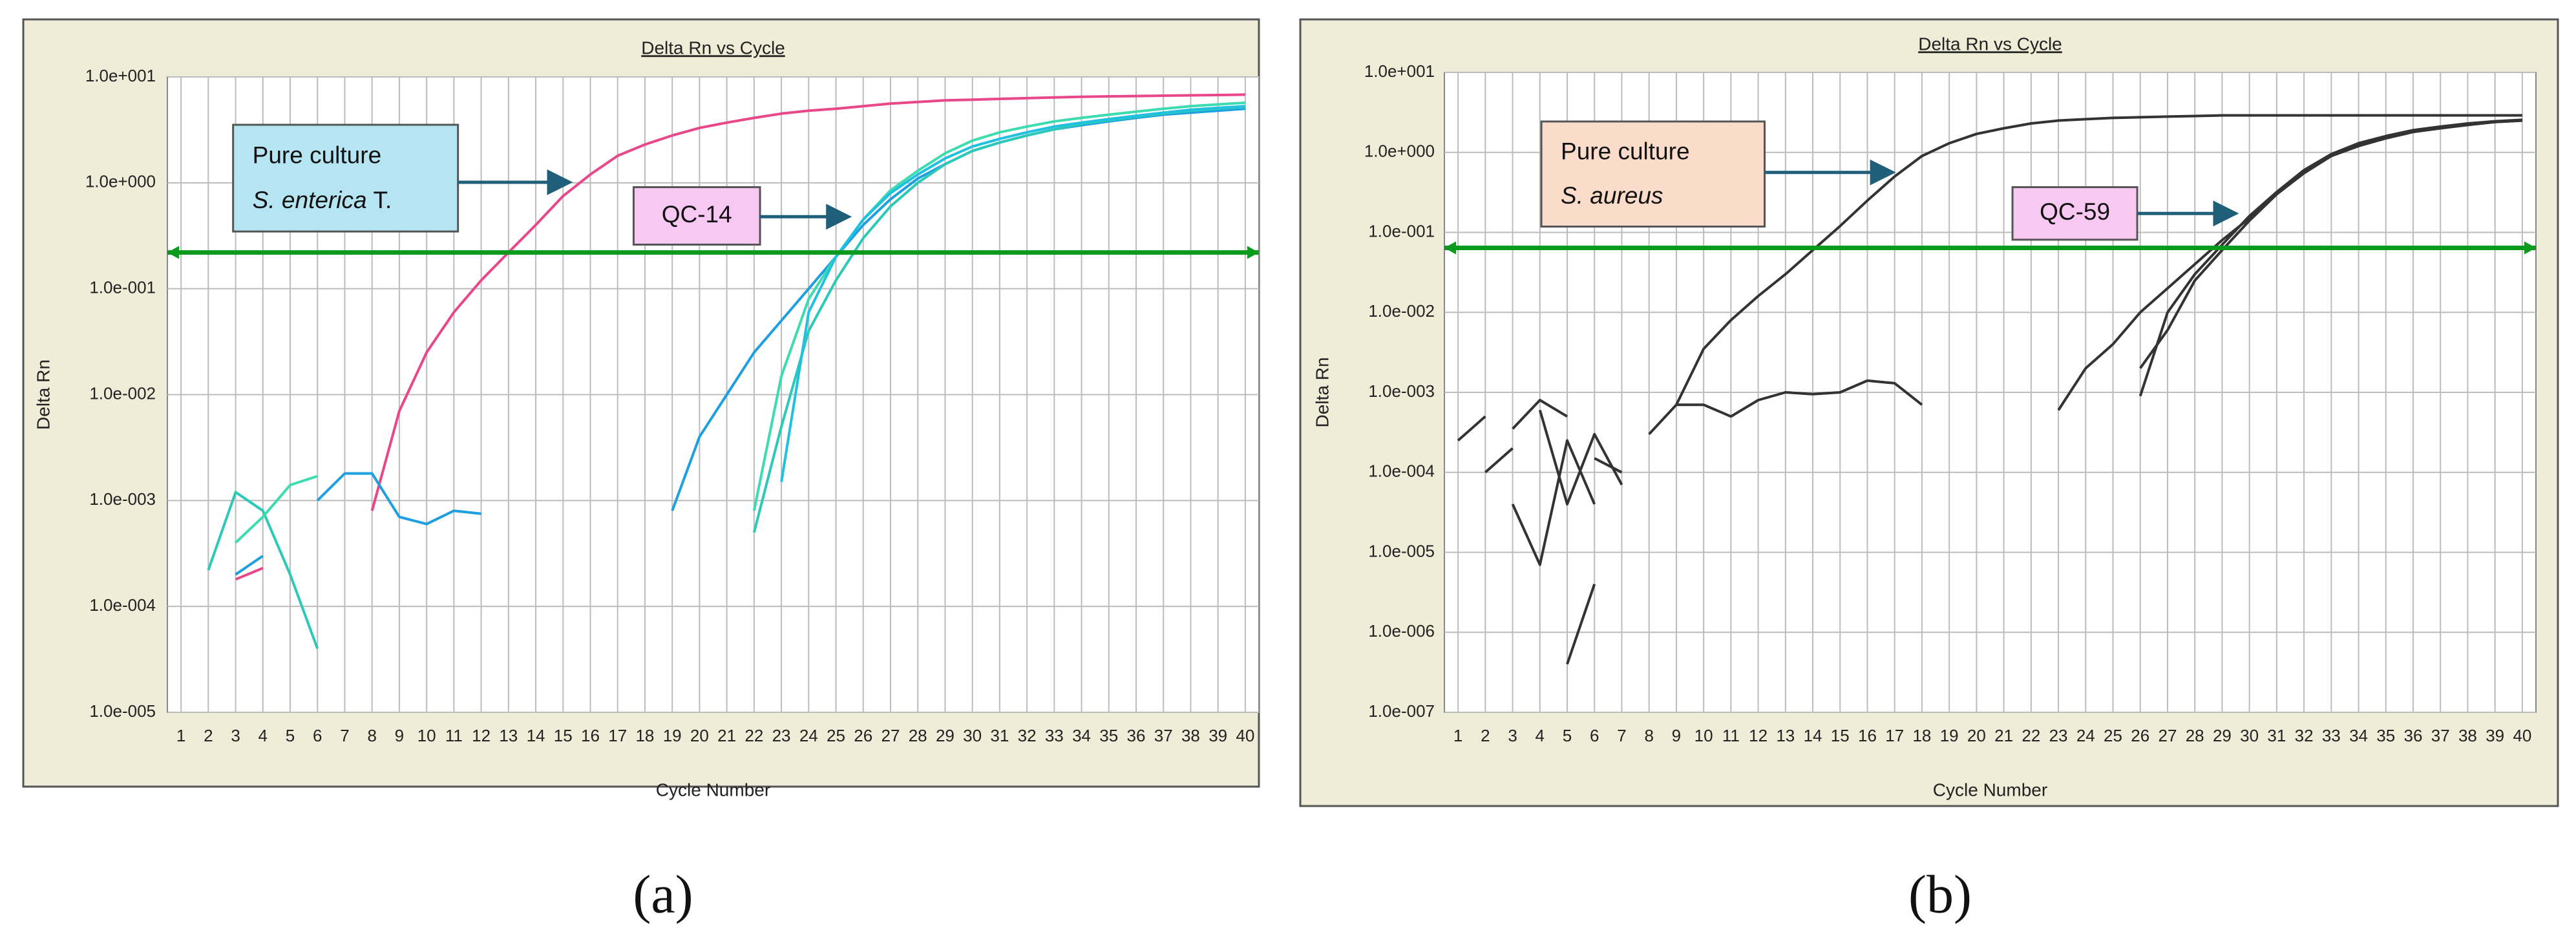  What do you see at coordinates (753, 736) in the screenshot?
I see `x-tick-label: 22` at bounding box center [753, 736].